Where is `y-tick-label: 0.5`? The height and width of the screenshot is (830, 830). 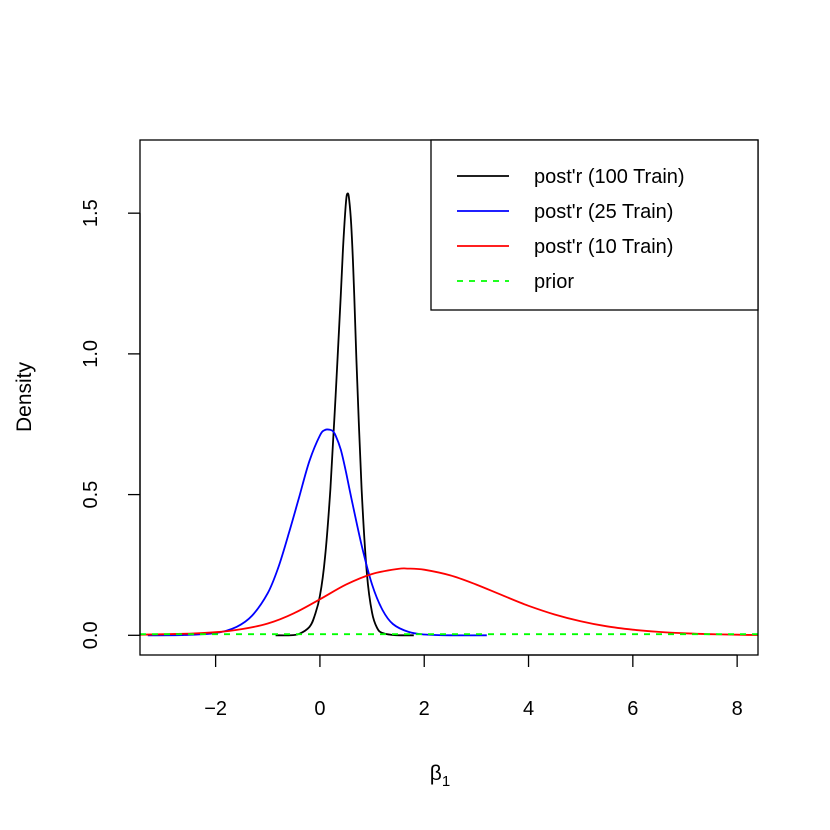 y-tick-label: 0.5 is located at coordinates (91, 495).